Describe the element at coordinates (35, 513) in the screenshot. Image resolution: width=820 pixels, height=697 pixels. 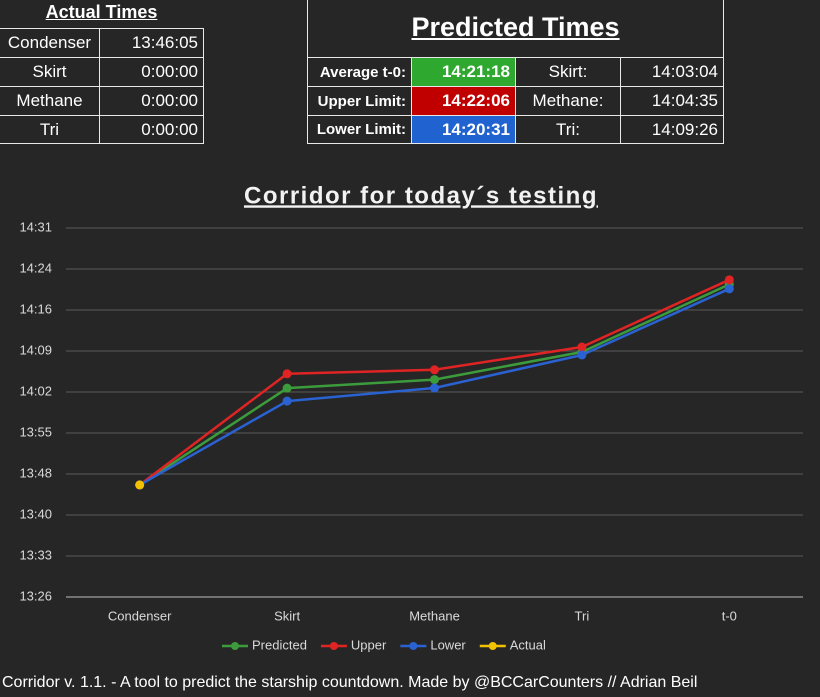
I see `y-tick-label: 13:40` at that location.